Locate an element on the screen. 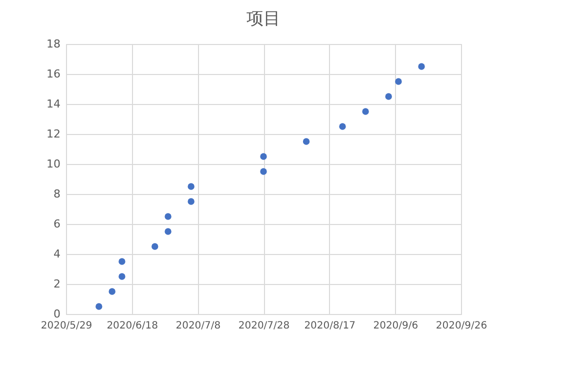  x-tick-label: 2020/9/6 is located at coordinates (395, 326).